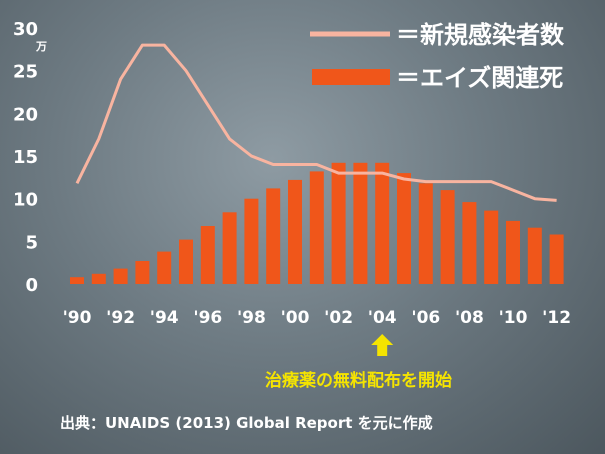  I want to click on y-unit-label: 万, so click(41, 46).